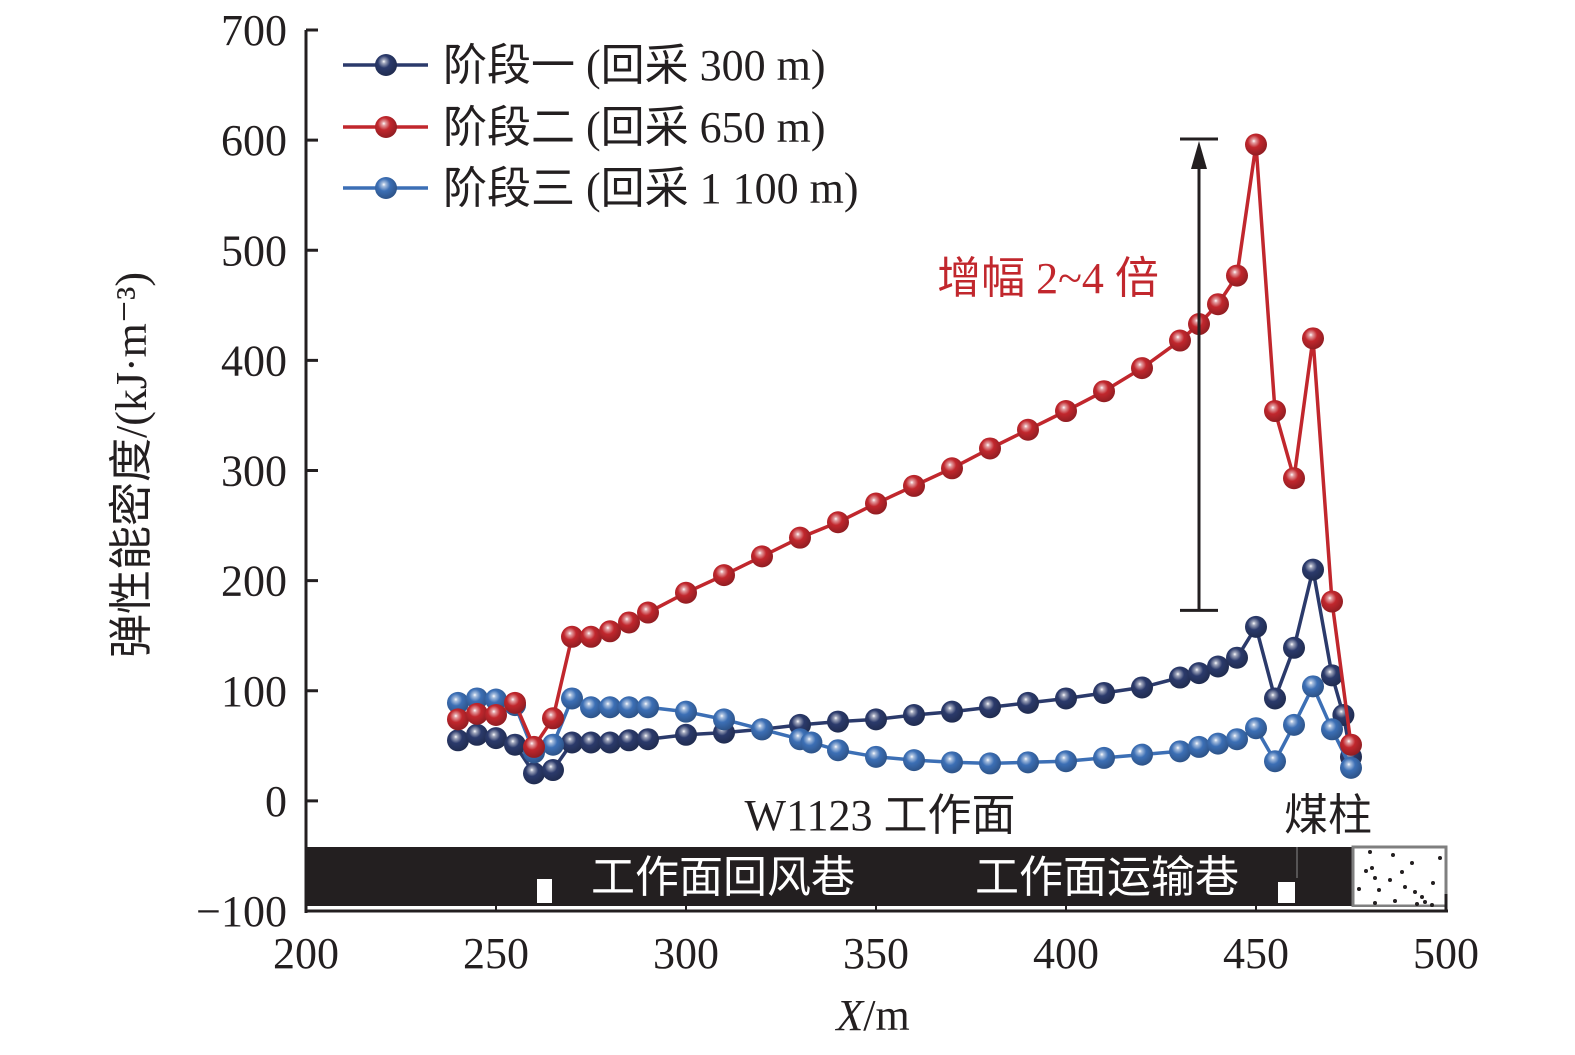  What do you see at coordinates (254, 360) in the screenshot?
I see `y-tick-label: 400` at bounding box center [254, 360].